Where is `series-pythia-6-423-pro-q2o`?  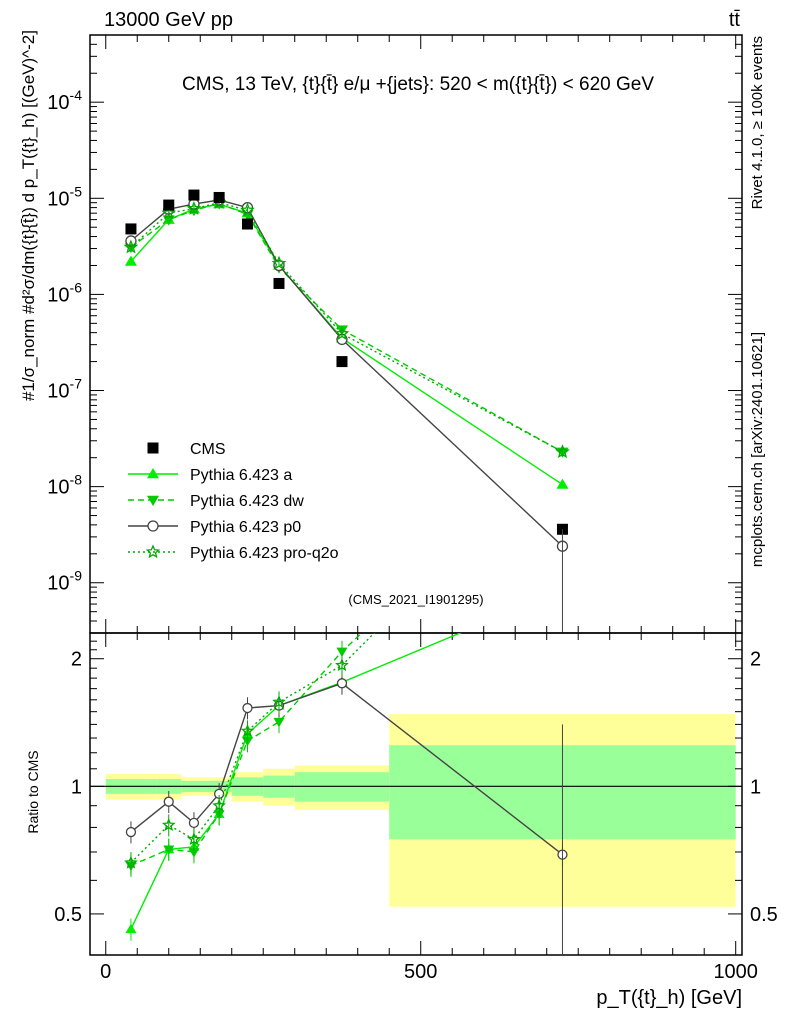
series-pythia-6-423-pro-q2o is located at coordinates (346, 326).